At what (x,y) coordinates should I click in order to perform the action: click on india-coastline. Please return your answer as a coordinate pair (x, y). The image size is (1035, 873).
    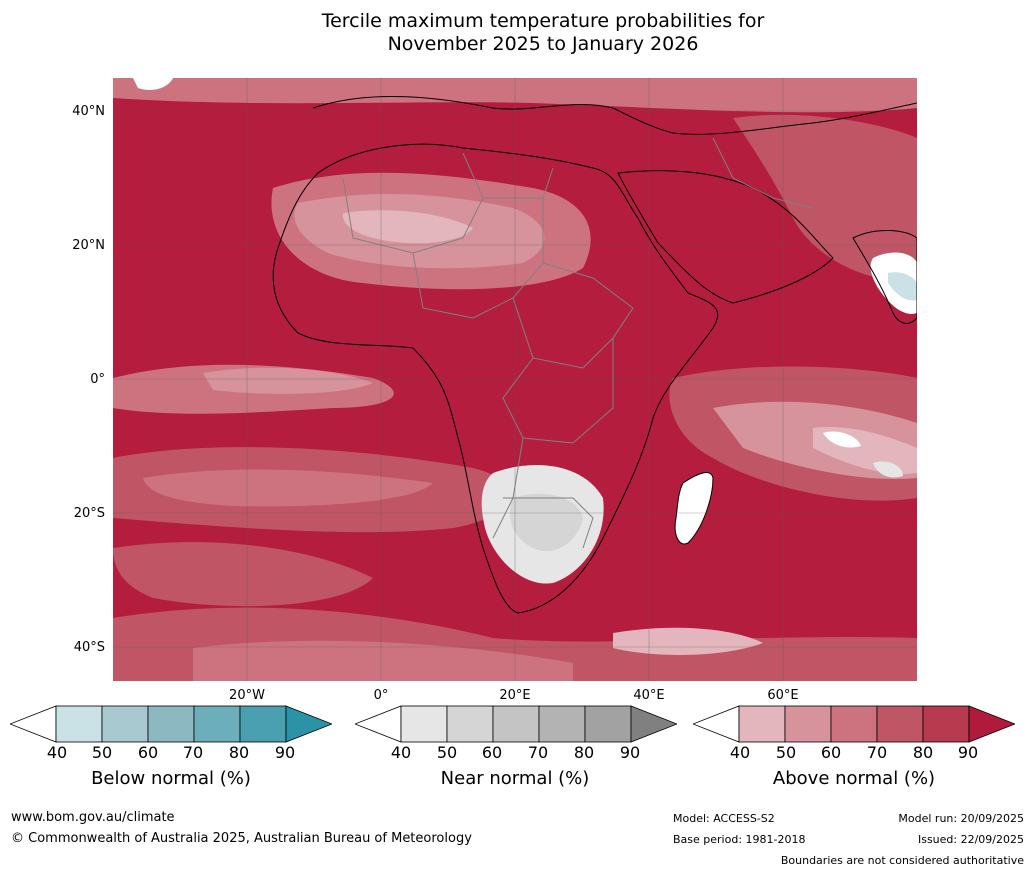
    Looking at the image, I should click on (884, 277).